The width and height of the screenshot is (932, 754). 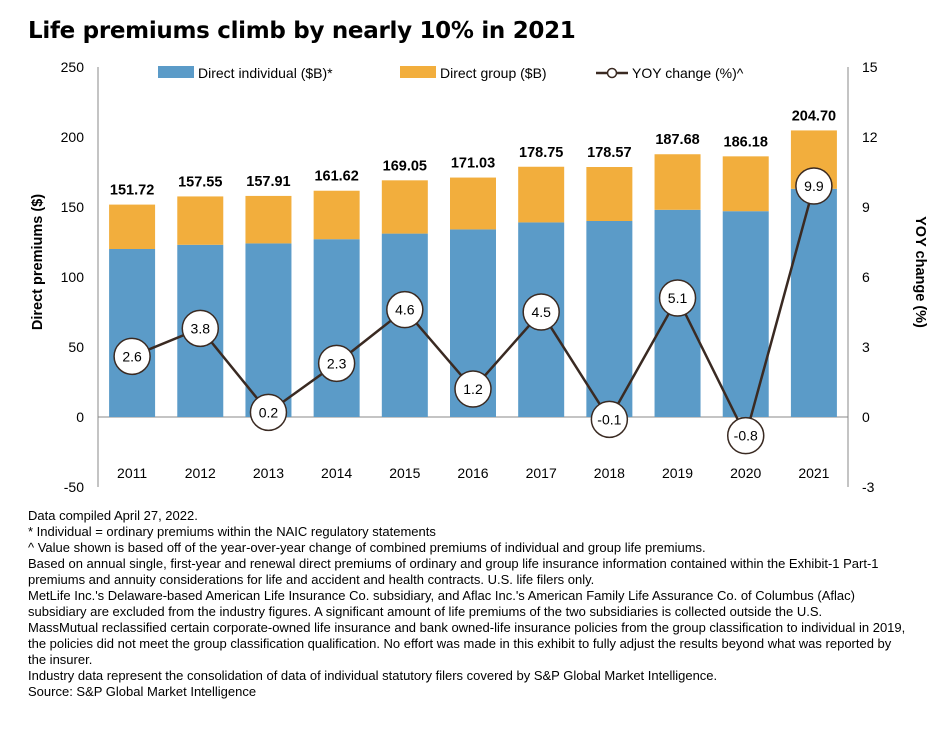 What do you see at coordinates (265, 73) in the screenshot?
I see `legend-label-direct-individual: Direct individual ($B)*` at bounding box center [265, 73].